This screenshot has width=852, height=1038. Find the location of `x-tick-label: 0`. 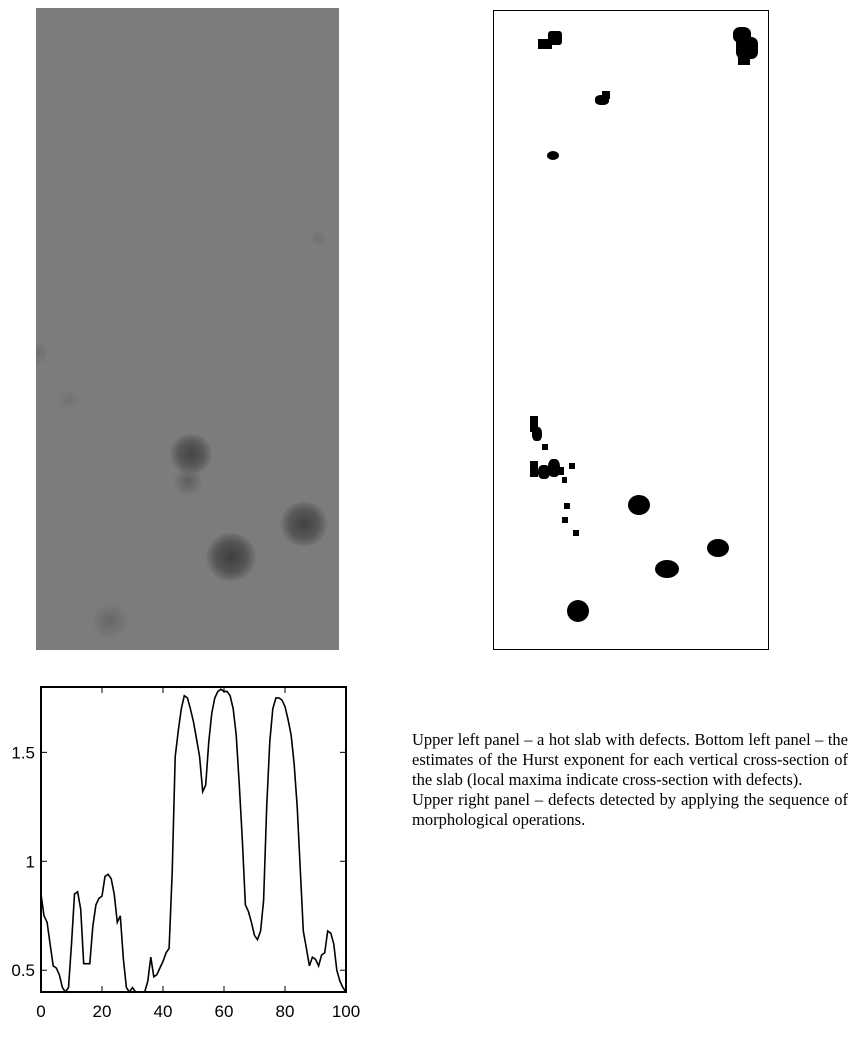

x-tick-label: 0 is located at coordinates (40, 1011).